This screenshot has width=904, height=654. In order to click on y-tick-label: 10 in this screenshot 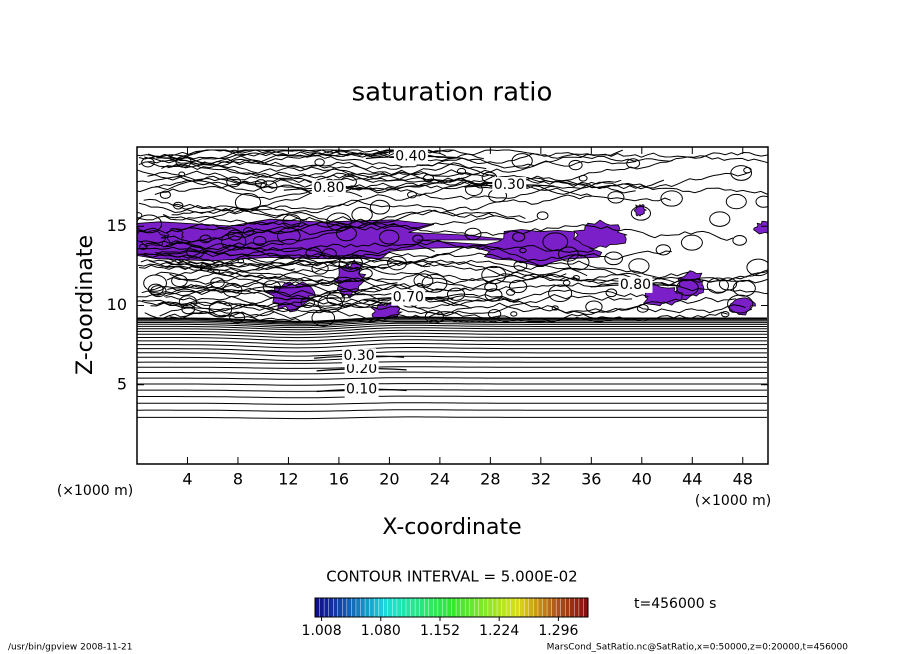, I will do `click(117, 304)`.